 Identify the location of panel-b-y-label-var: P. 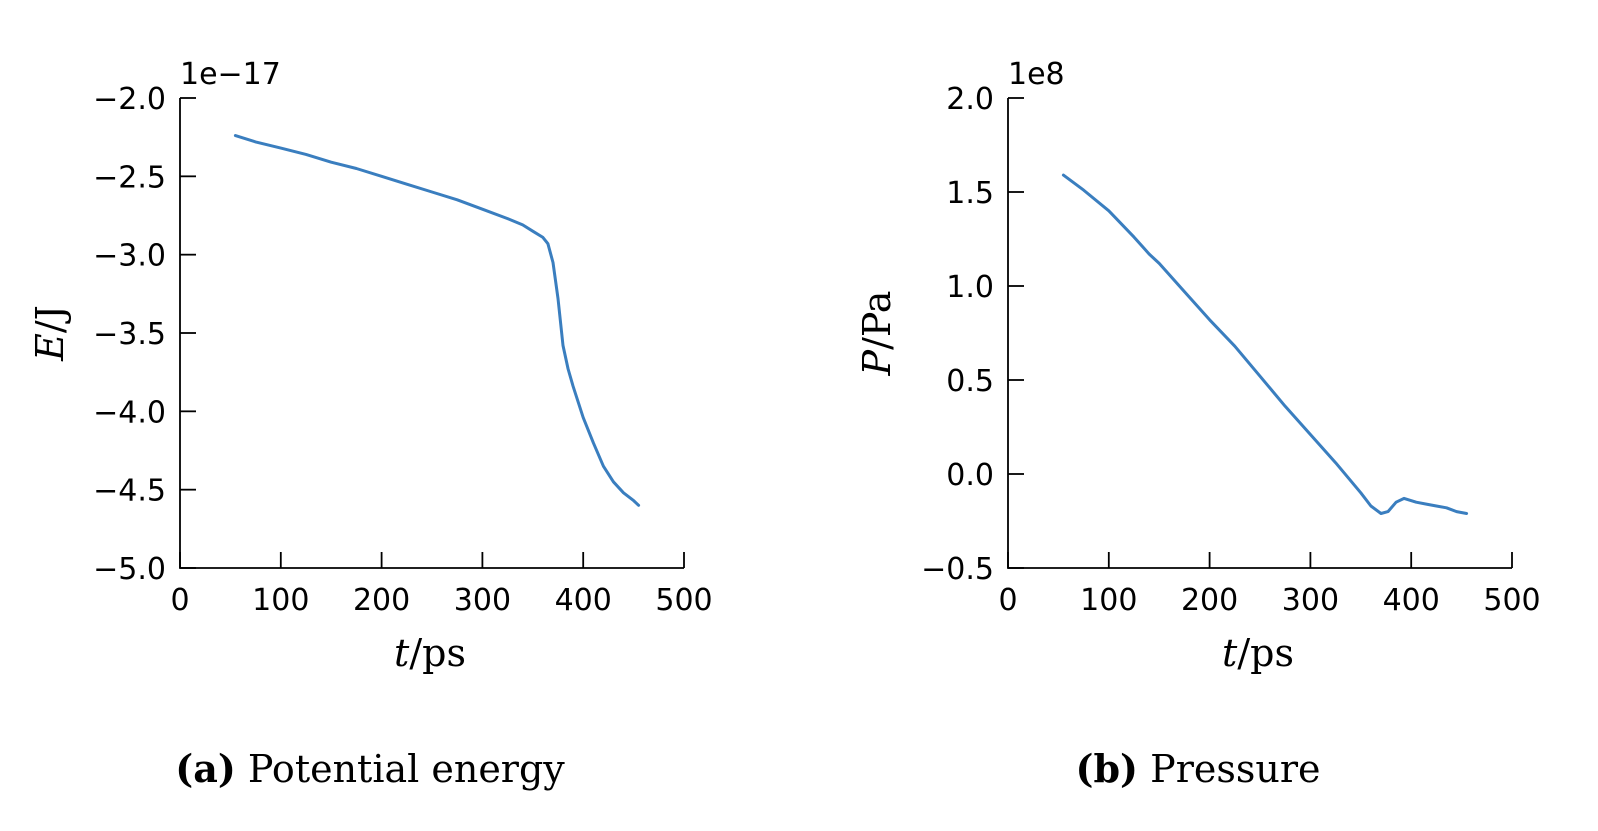
(877, 362).